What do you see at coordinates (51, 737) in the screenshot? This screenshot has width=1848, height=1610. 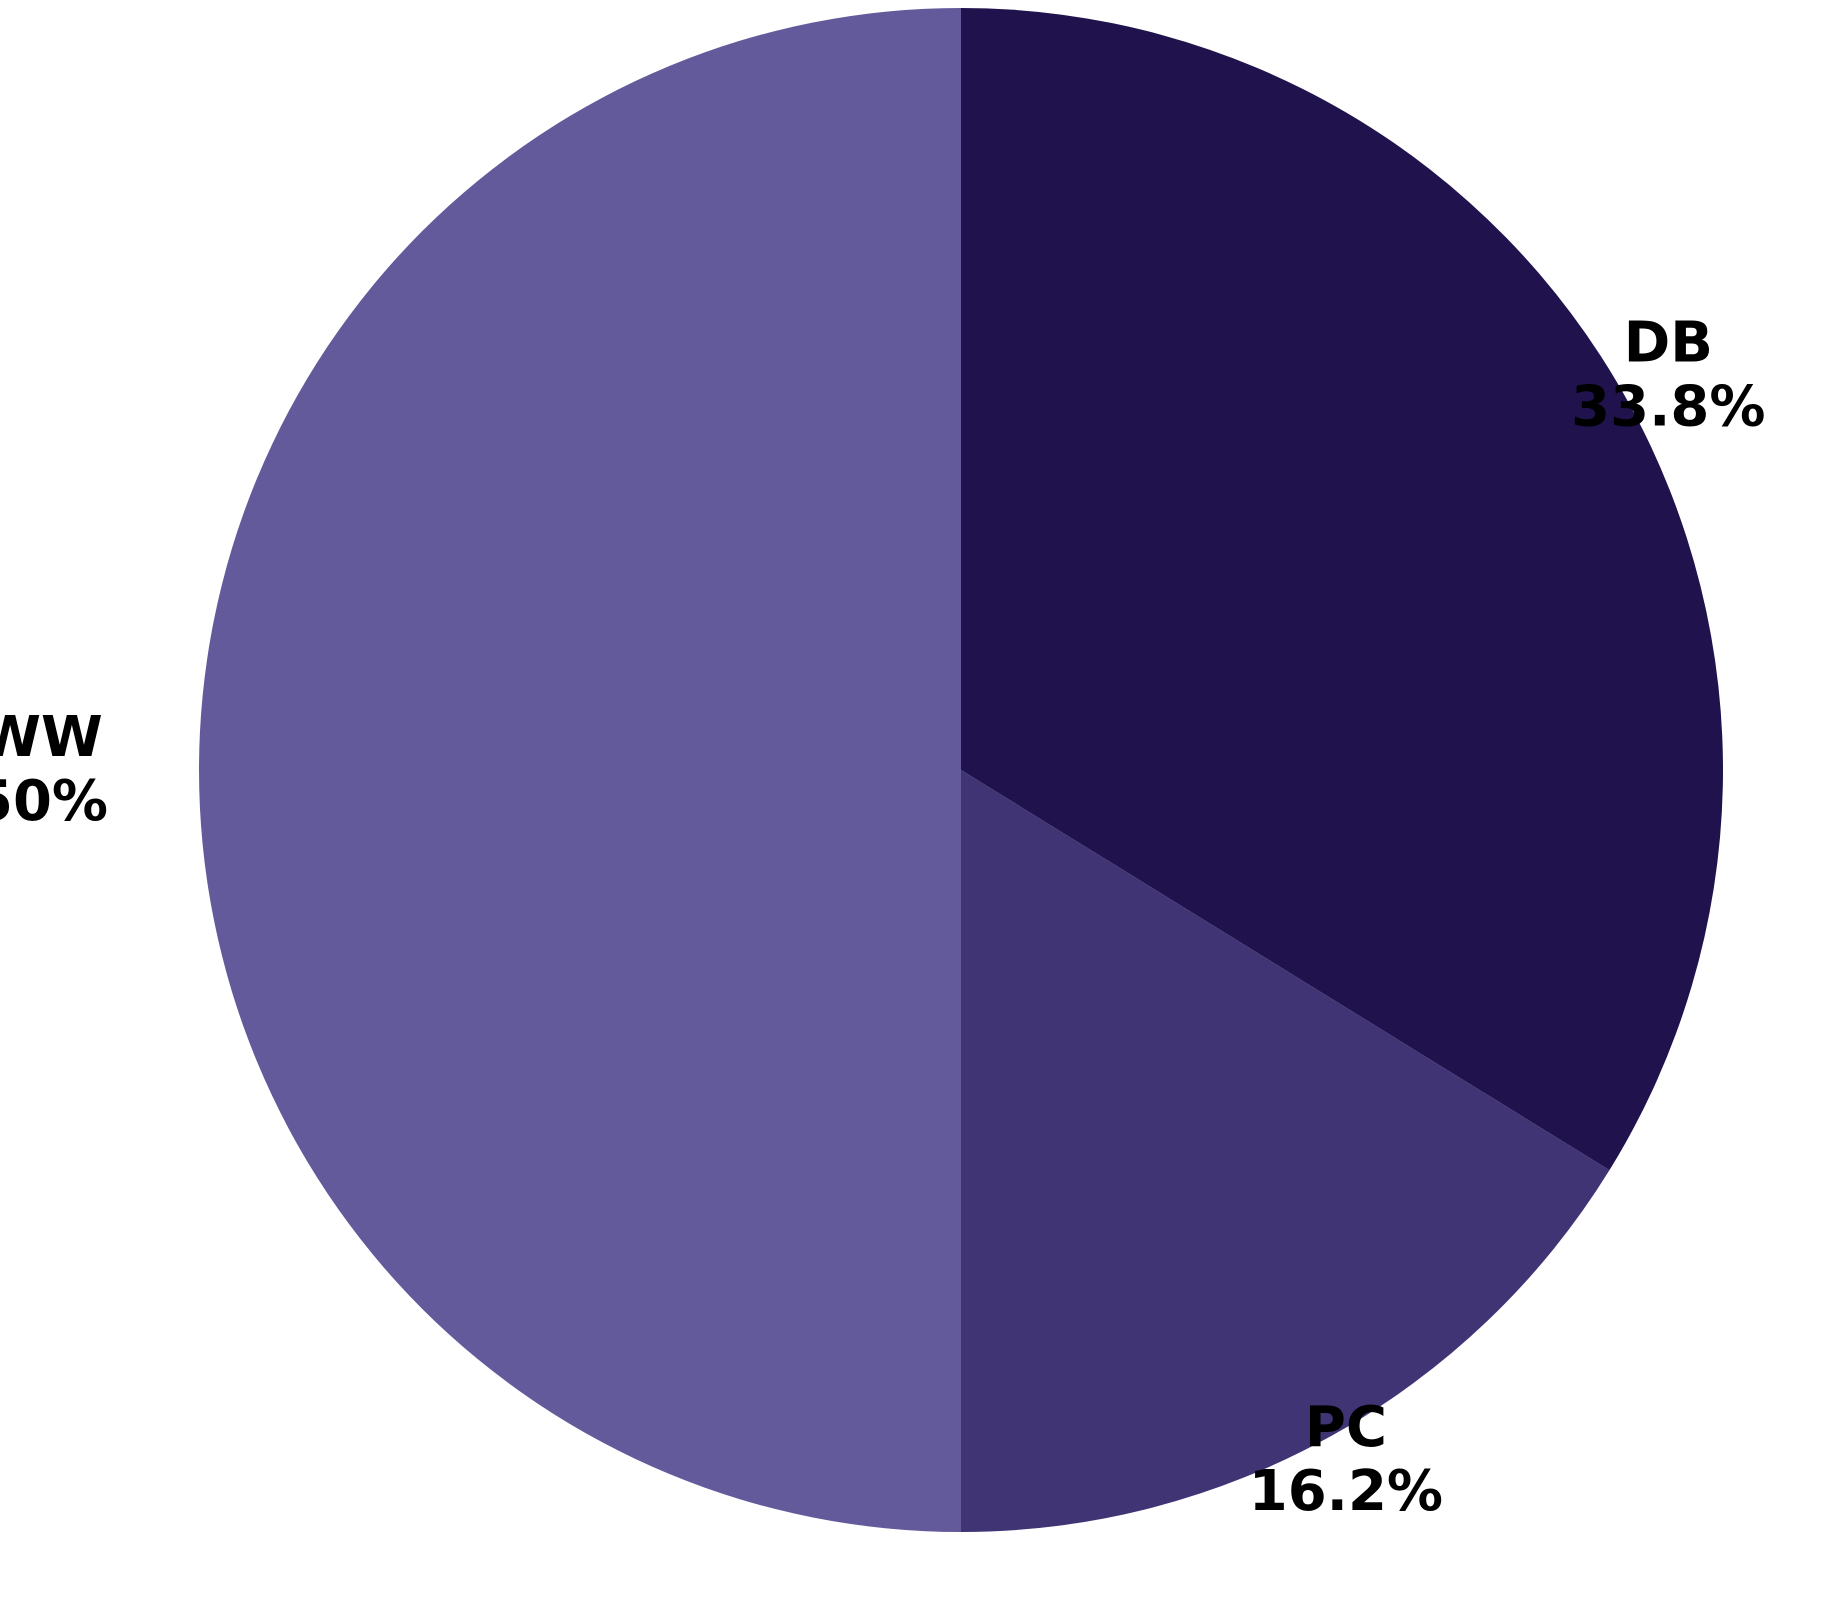 I see `slice-label-ww: WW` at bounding box center [51, 737].